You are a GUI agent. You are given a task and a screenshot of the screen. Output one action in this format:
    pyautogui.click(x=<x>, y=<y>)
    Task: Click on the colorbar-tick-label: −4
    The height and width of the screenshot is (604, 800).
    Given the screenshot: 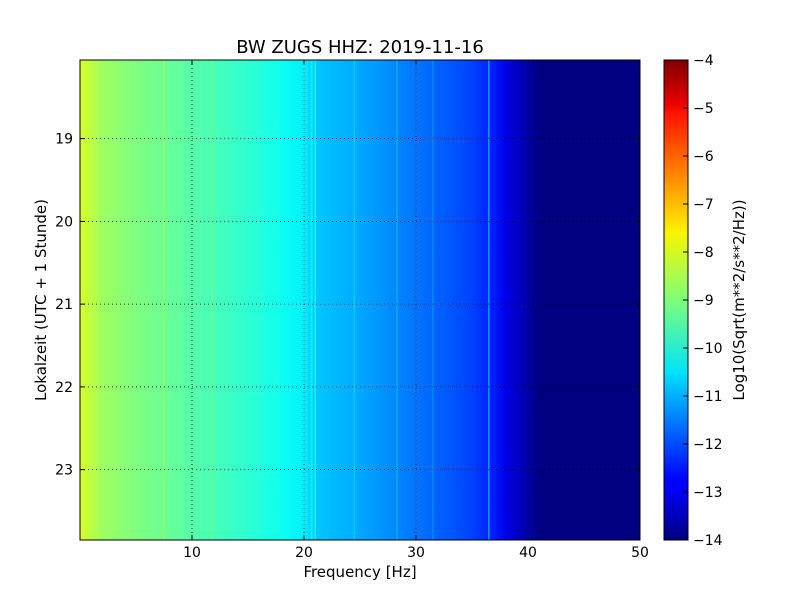 What is the action you would take?
    pyautogui.click(x=703, y=61)
    